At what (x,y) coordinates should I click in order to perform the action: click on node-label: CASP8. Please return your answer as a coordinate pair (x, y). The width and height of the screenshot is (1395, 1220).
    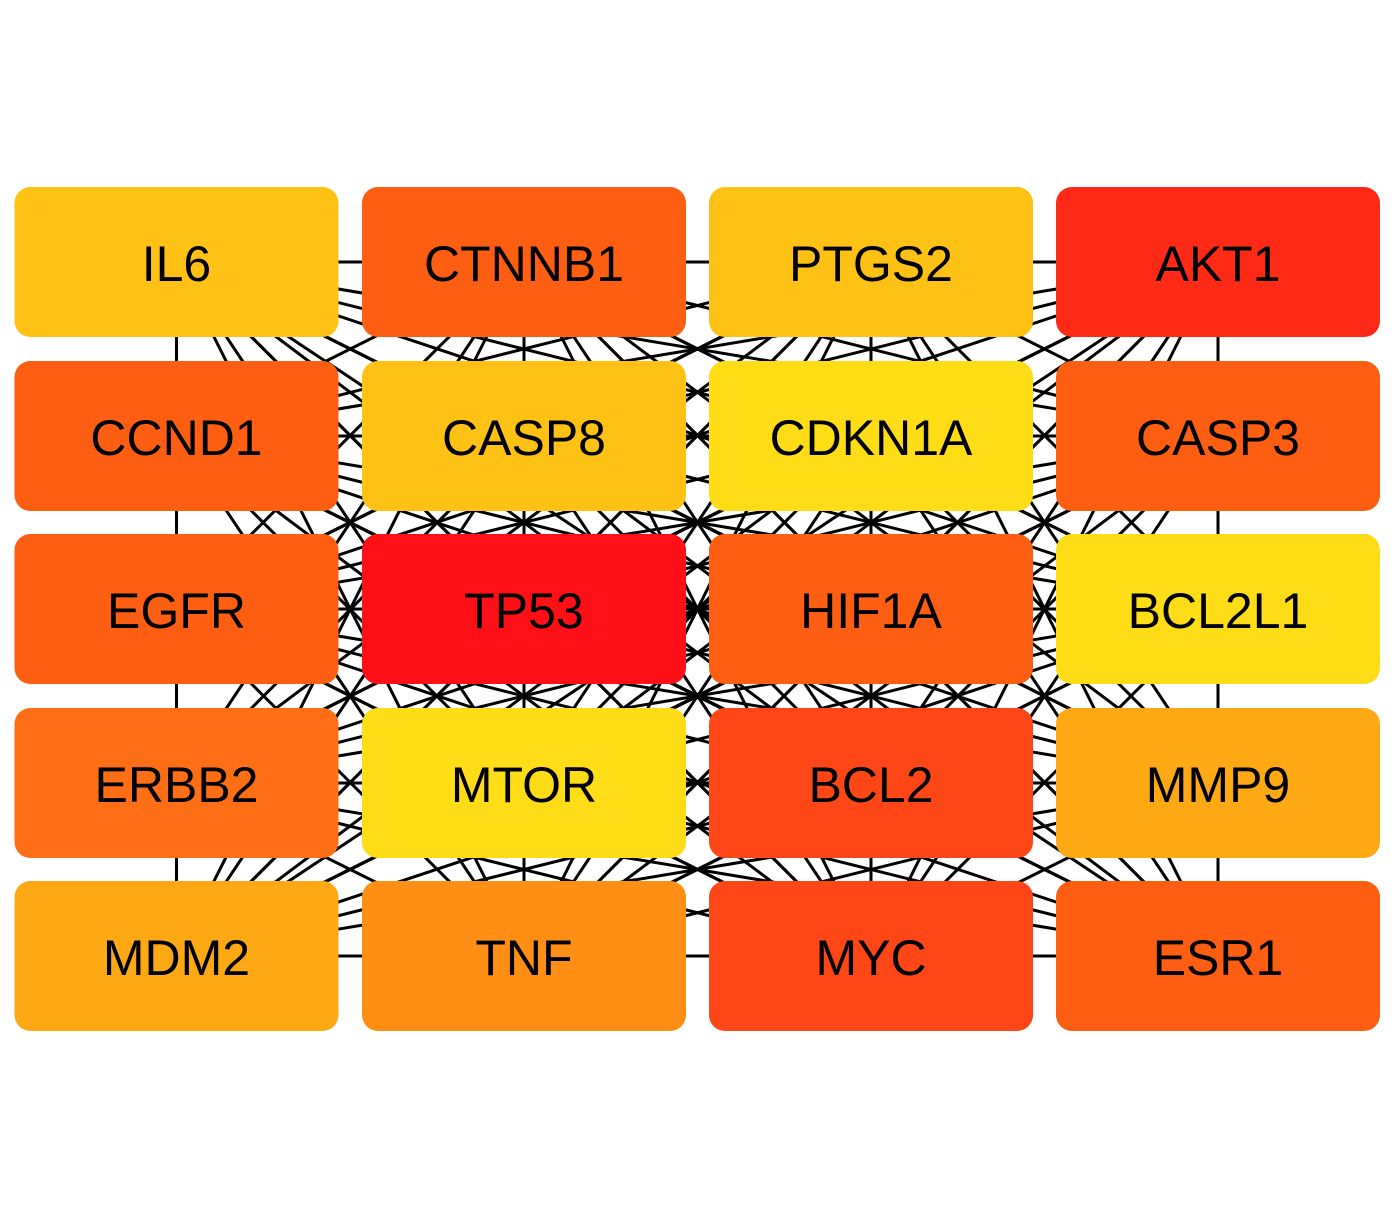
    Looking at the image, I should click on (524, 438).